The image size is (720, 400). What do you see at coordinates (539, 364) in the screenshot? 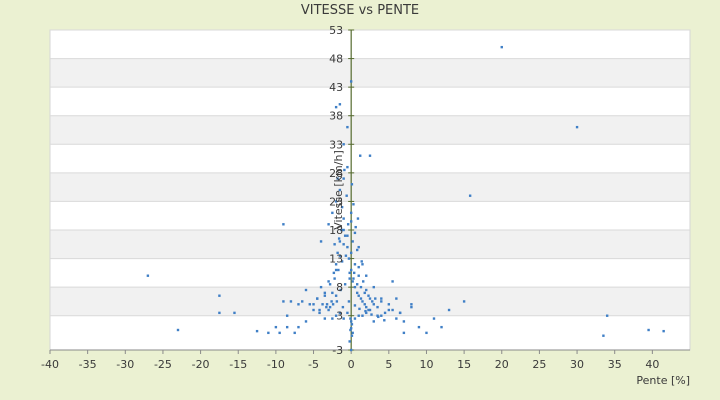
I see `x-tick-label: 25` at bounding box center [539, 364].